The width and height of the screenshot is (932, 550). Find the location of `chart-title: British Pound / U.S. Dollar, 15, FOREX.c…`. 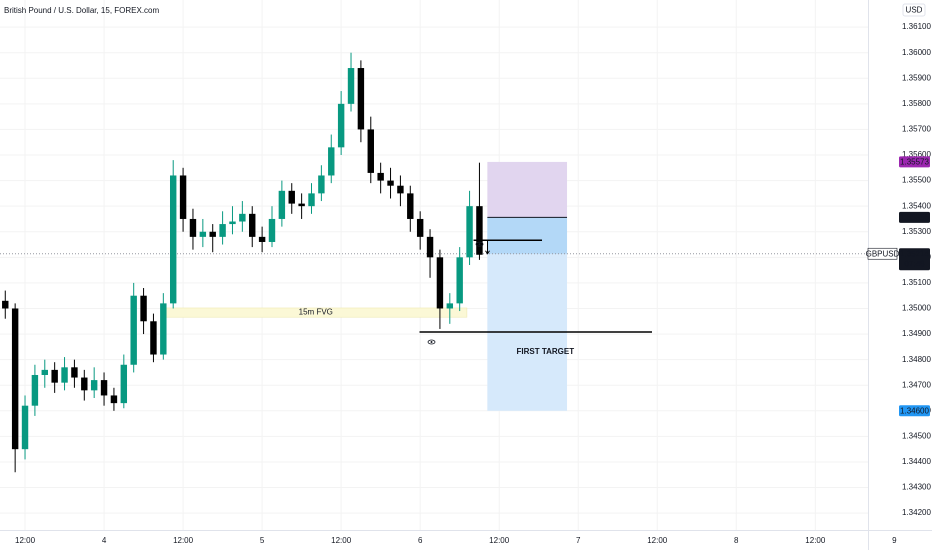

chart-title: British Pound / U.S. Dollar, 15, FOREX.c… is located at coordinates (82, 10).